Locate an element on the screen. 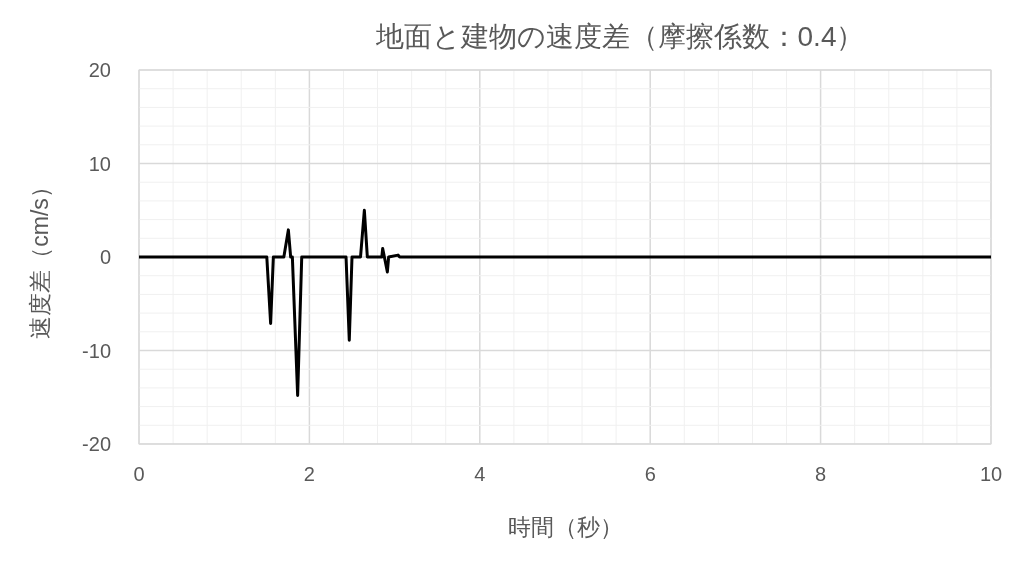 The width and height of the screenshot is (1035, 564). x-tick-label: 0 is located at coordinates (139, 474).